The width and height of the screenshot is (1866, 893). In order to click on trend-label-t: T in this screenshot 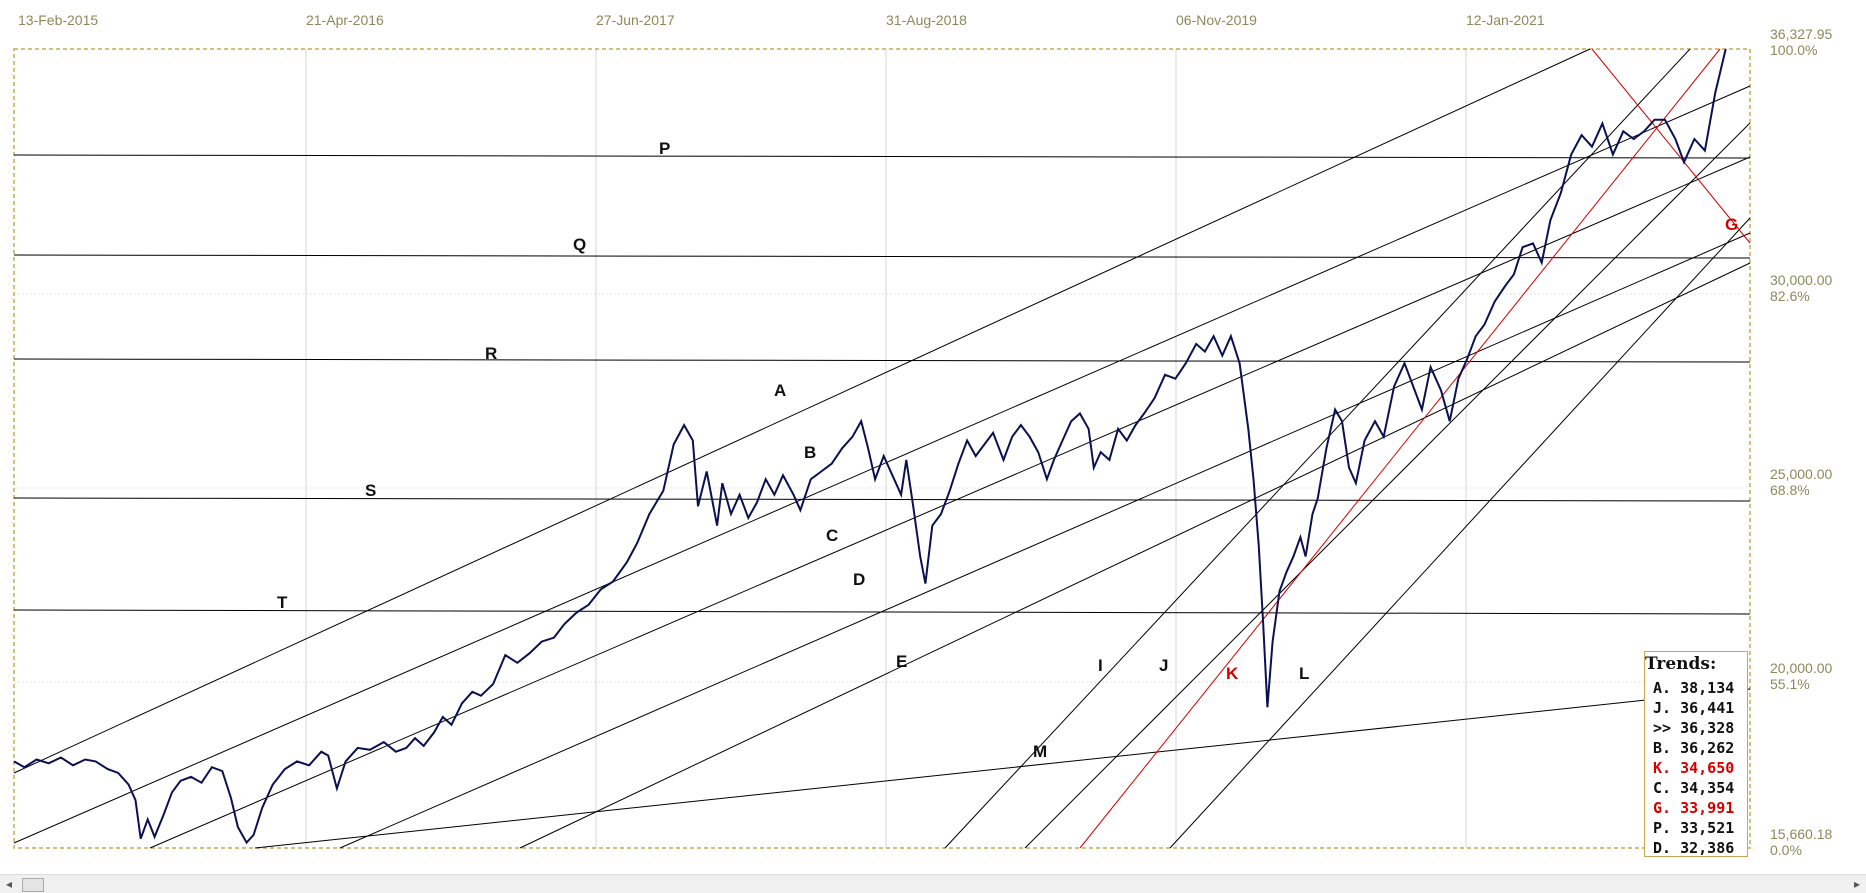, I will do `click(282, 602)`.